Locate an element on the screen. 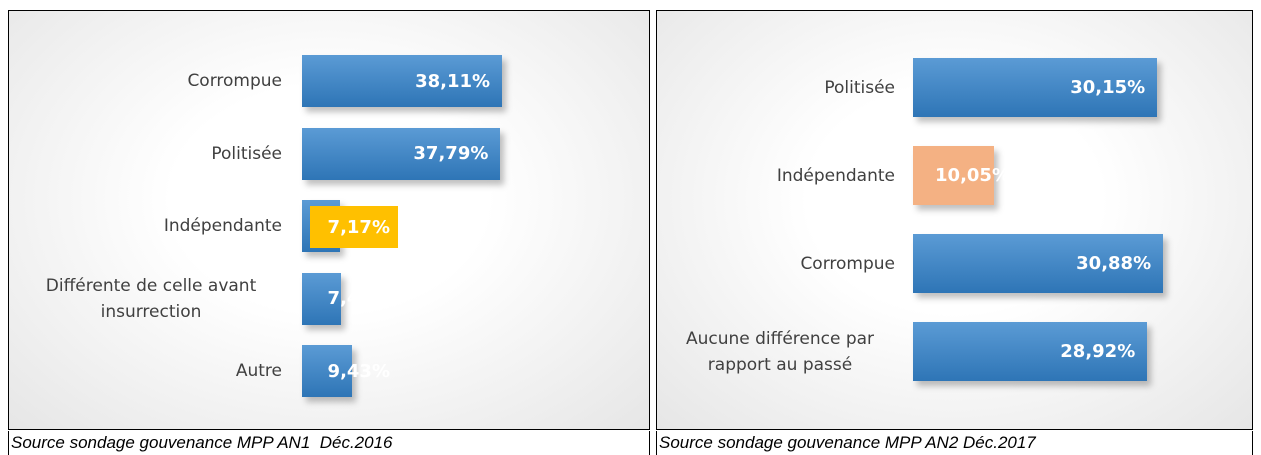 This screenshot has height=455, width=1261. value-label: 7,49% is located at coordinates (358, 298).